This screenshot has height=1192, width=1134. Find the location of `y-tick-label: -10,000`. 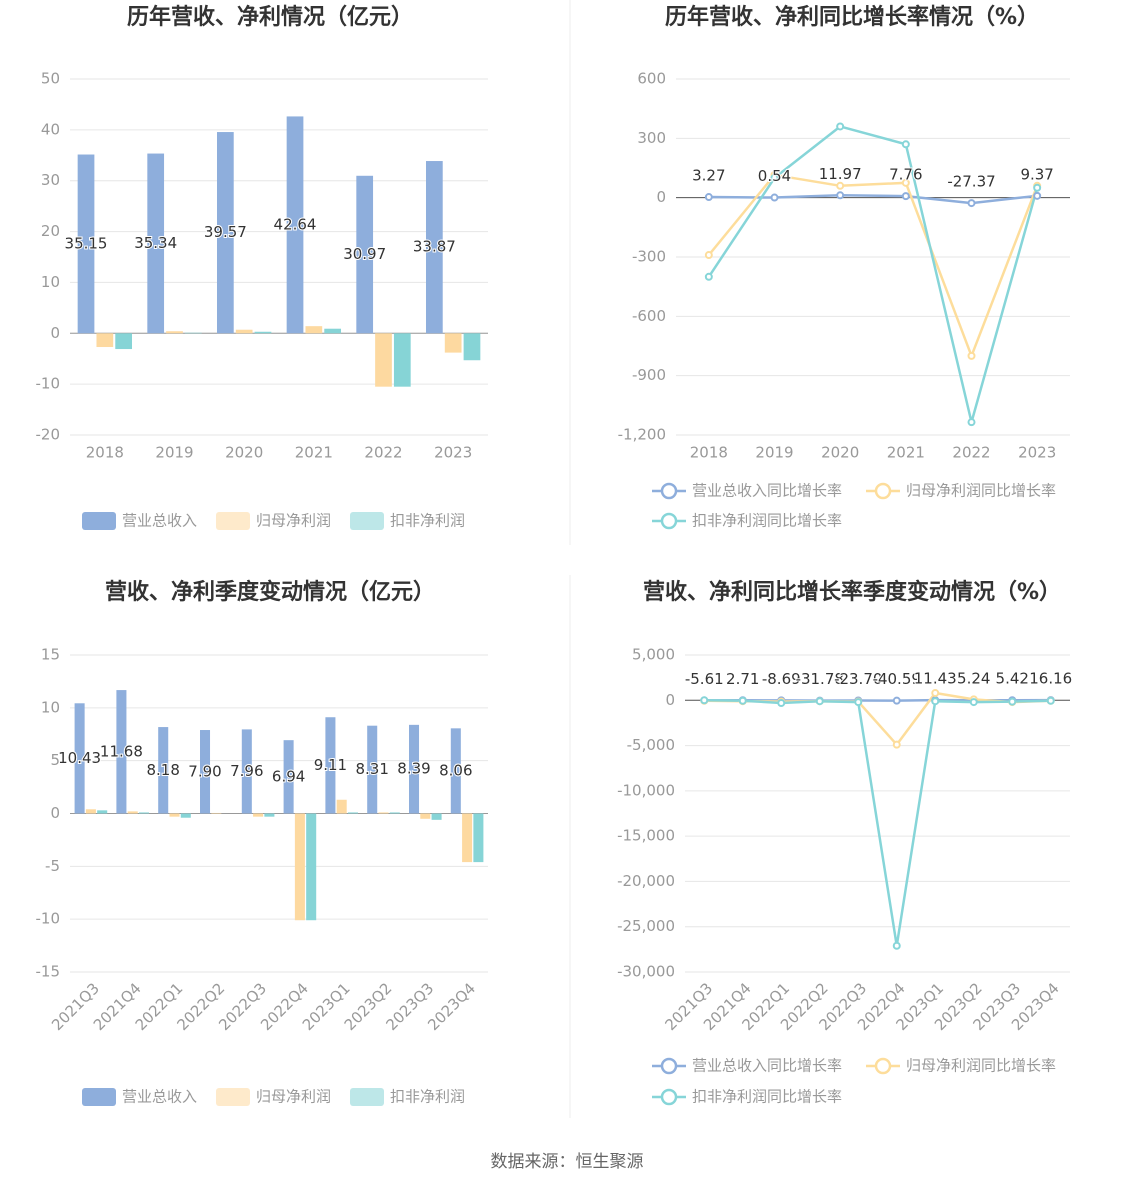

y-tick-label: -10,000 is located at coordinates (646, 790).